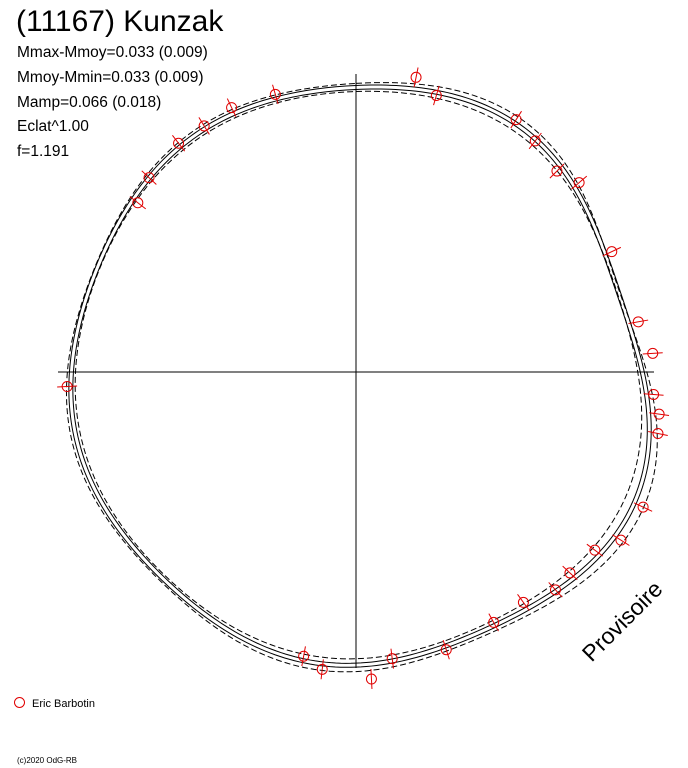 This screenshot has height=768, width=688. I want to click on legend: Eric Barbotin, so click(54, 704).